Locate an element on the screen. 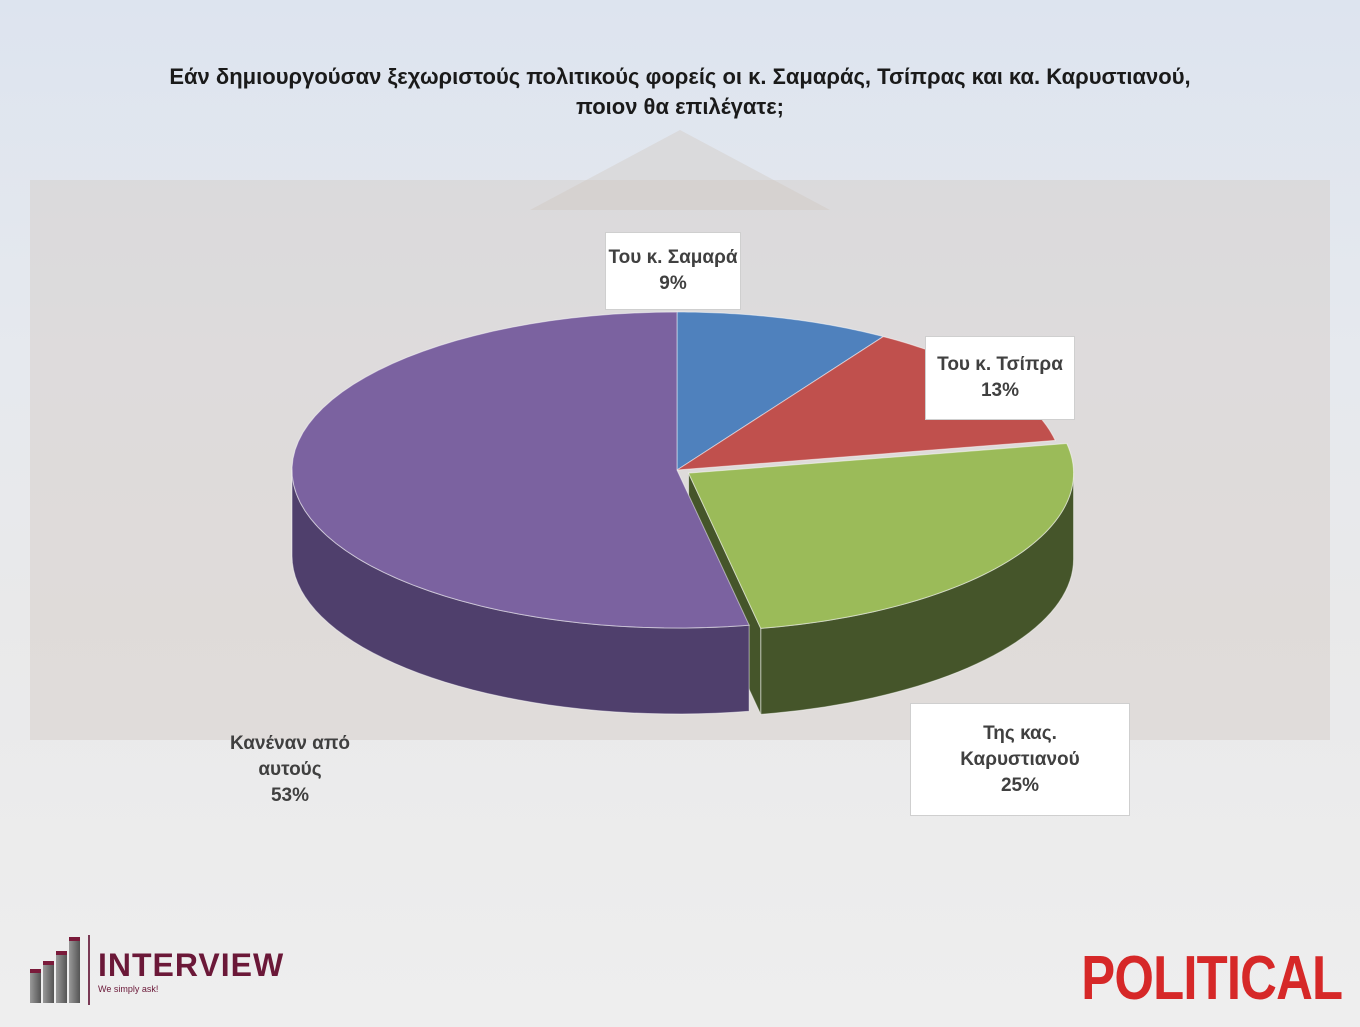  slice-label-text: Του κ. Τσίπρα is located at coordinates (1000, 364).